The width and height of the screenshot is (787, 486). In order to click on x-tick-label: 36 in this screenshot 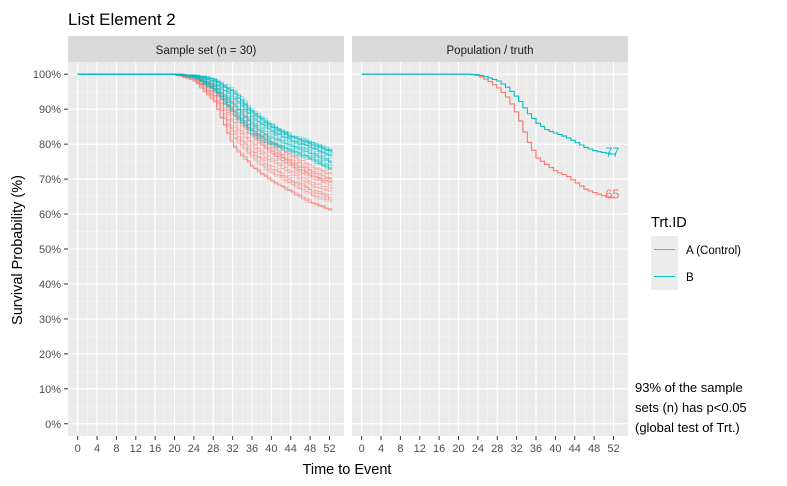, I will do `click(252, 449)`.